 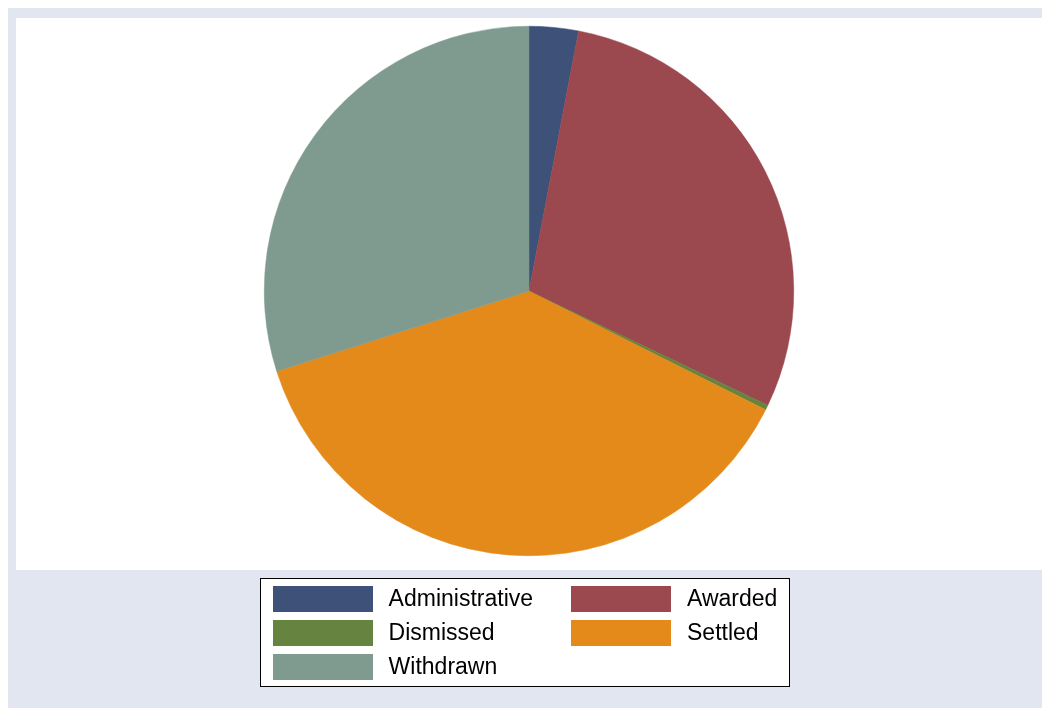 I want to click on legend-label: Administrative, so click(x=461, y=598).